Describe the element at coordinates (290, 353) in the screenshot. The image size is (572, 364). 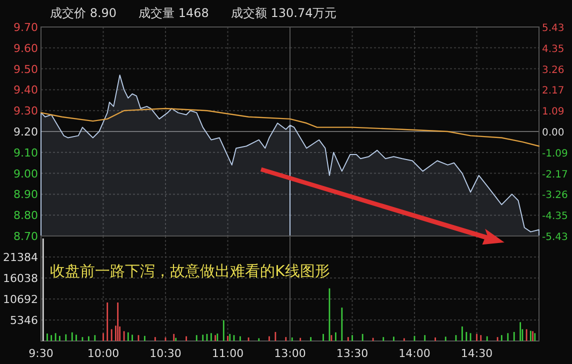
I see `x-tick-label: 13:00` at that location.